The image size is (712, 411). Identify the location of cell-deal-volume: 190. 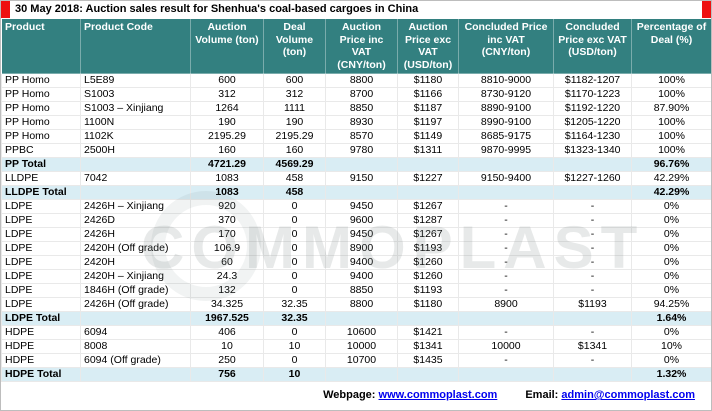
(294, 123).